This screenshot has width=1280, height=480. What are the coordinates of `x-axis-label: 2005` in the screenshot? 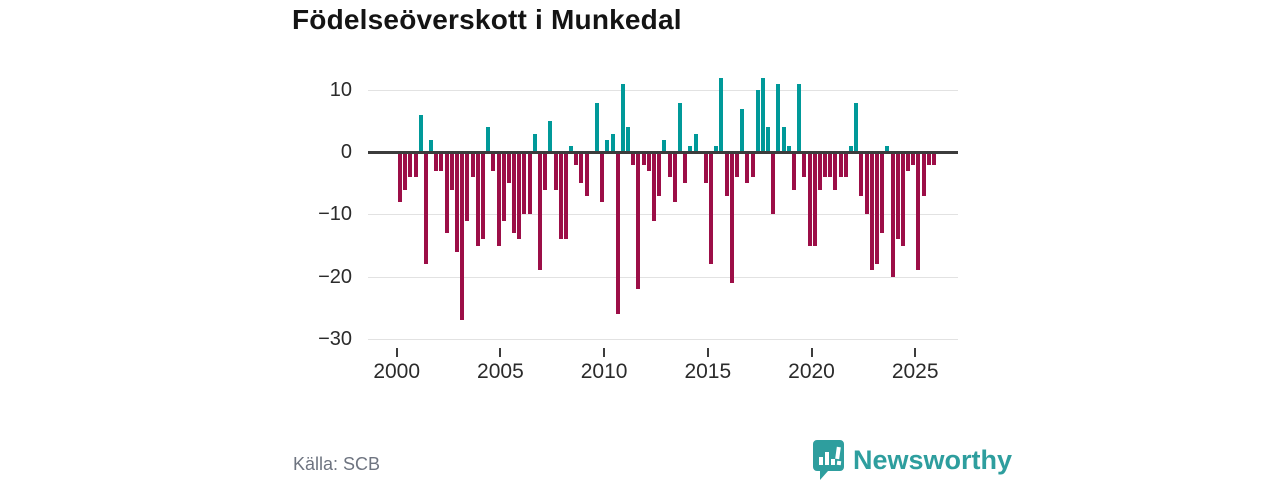 It's located at (500, 371).